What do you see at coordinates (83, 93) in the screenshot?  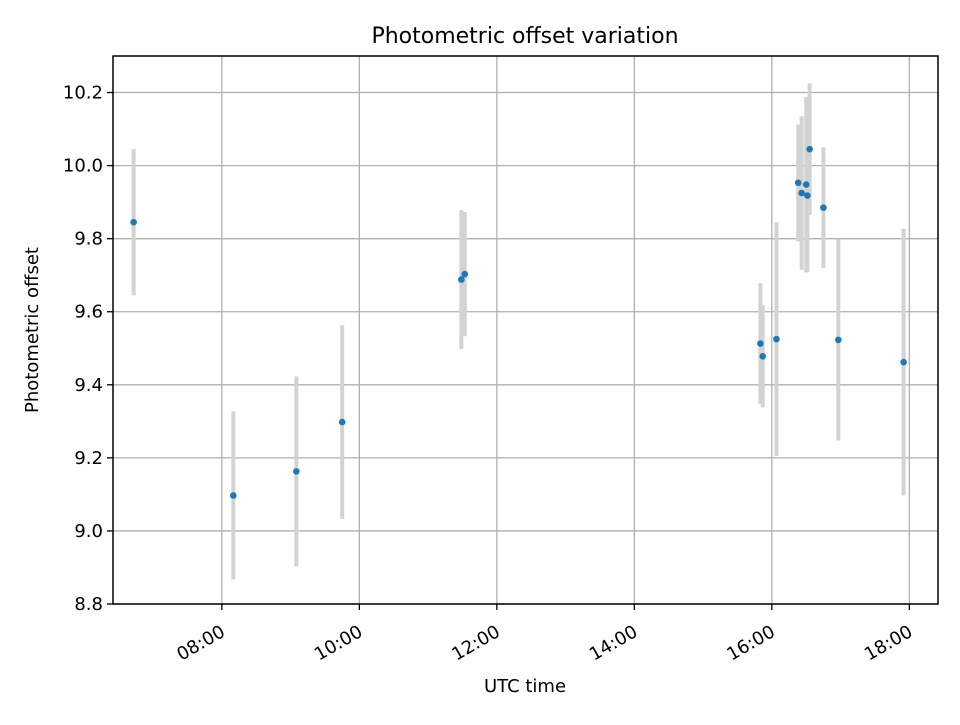 I see `y-tick-label: 10.2` at bounding box center [83, 93].